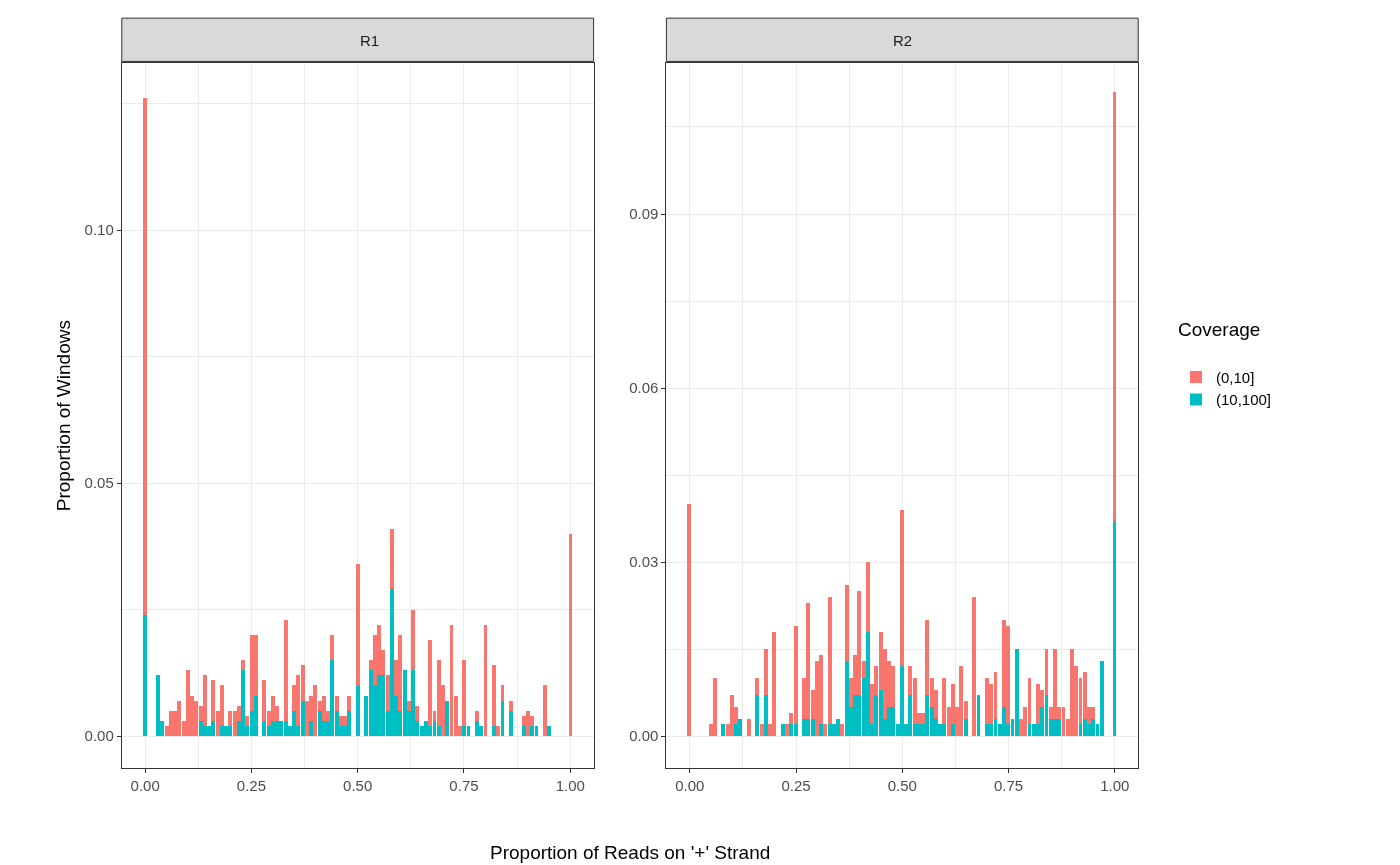 The height and width of the screenshot is (865, 1400). Describe the element at coordinates (64, 416) in the screenshot. I see `y-axis-title: Proportion of Windows` at that location.